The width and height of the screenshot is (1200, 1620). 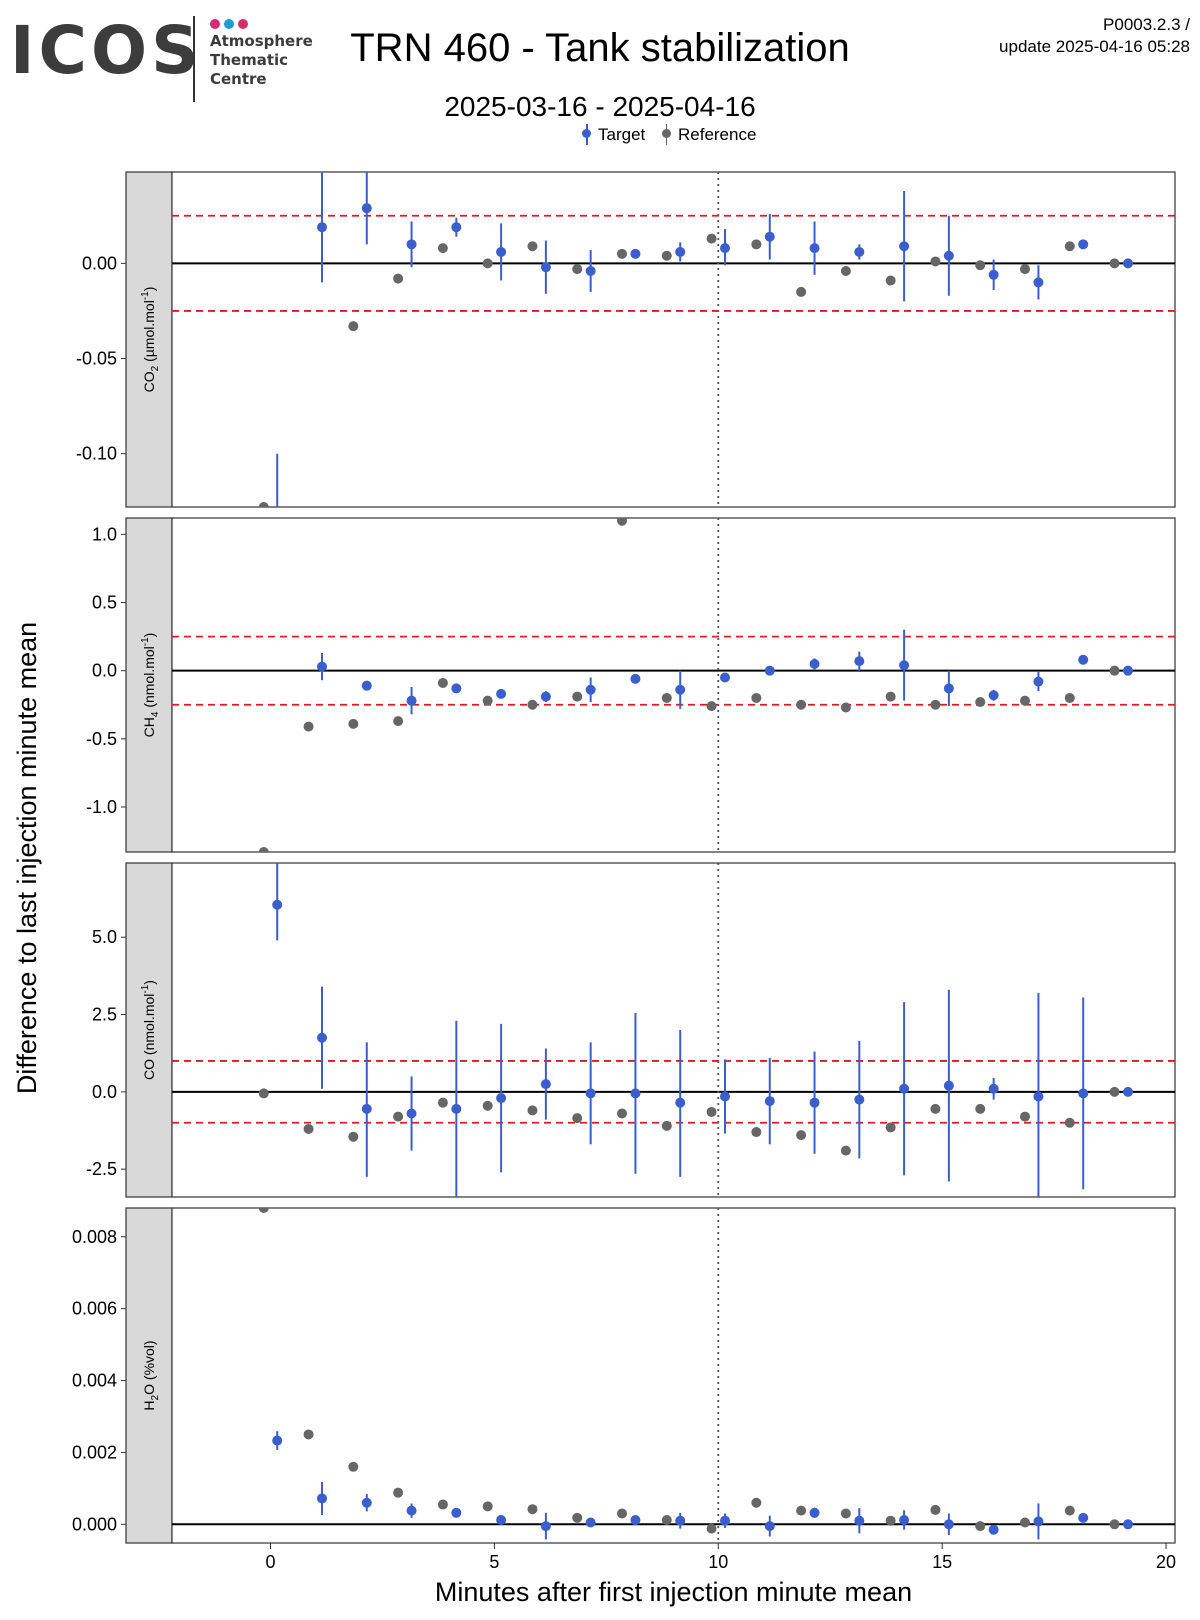 What do you see at coordinates (231, 25) in the screenshot?
I see `logo-dots` at bounding box center [231, 25].